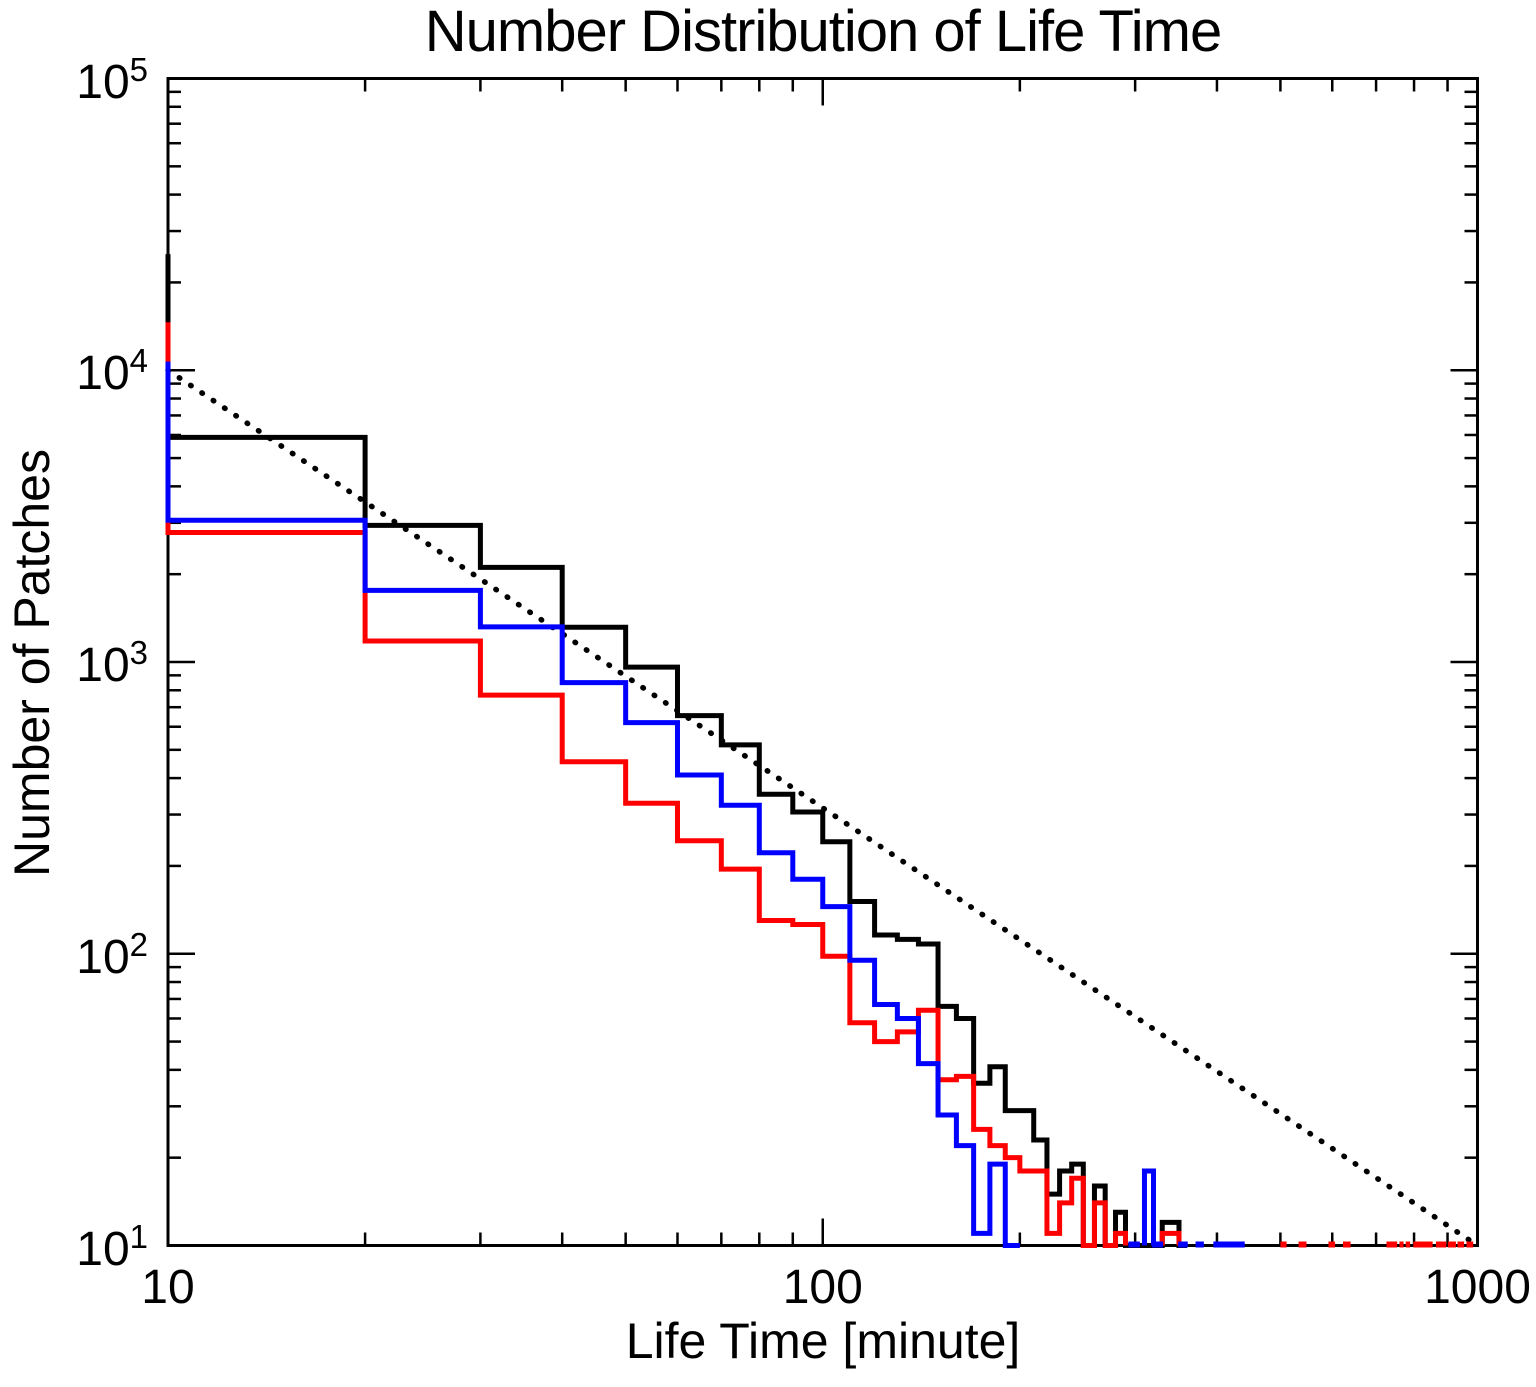 The width and height of the screenshot is (1536, 1387). Describe the element at coordinates (112, 371) in the screenshot. I see `y-tick-label: 10⁴` at that location.